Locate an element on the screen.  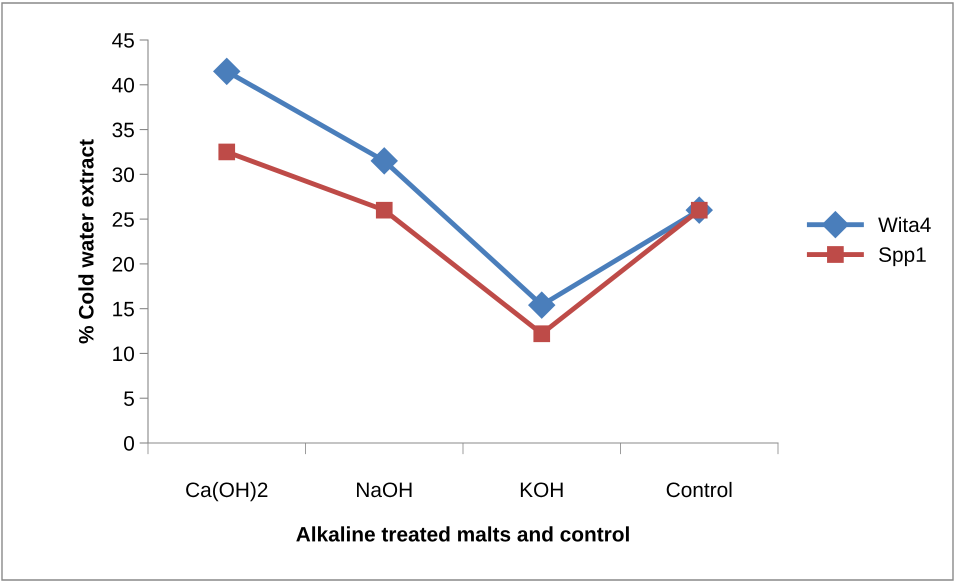
y-tick-label: 0 is located at coordinates (129, 443).